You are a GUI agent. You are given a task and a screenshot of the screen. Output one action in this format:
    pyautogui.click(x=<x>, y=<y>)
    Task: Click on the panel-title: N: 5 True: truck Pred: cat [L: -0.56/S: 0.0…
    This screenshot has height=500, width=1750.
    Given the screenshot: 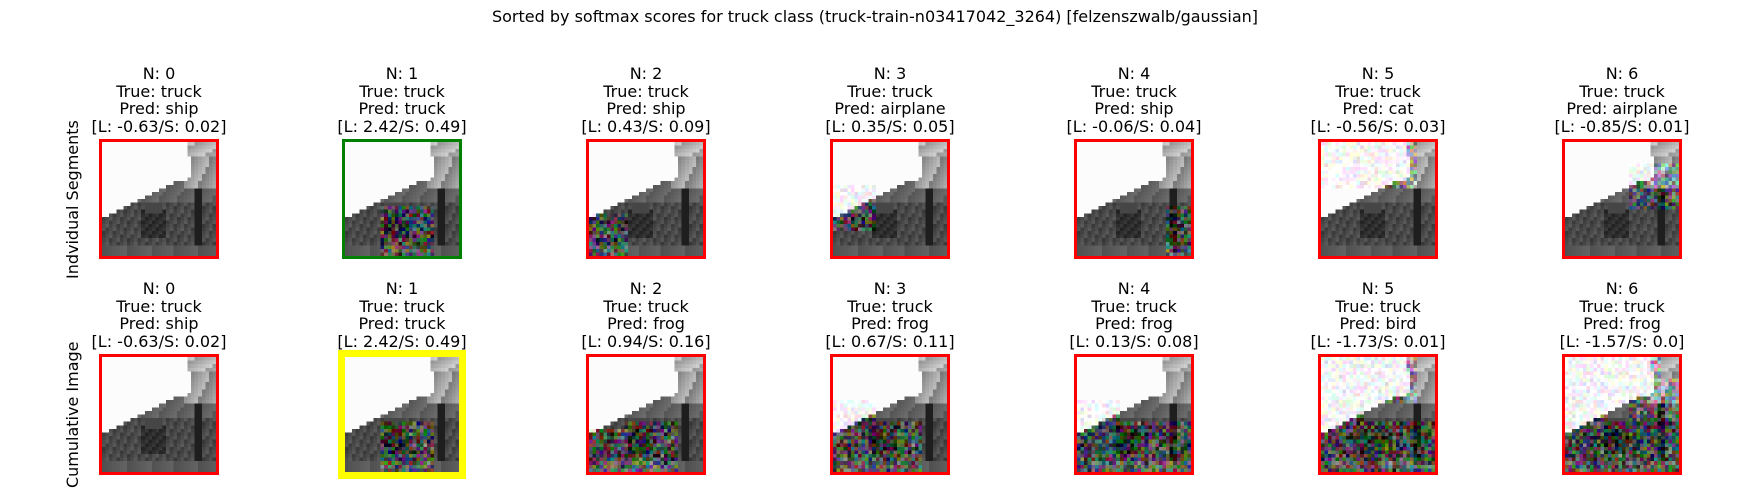 What is the action you would take?
    pyautogui.click(x=1378, y=100)
    